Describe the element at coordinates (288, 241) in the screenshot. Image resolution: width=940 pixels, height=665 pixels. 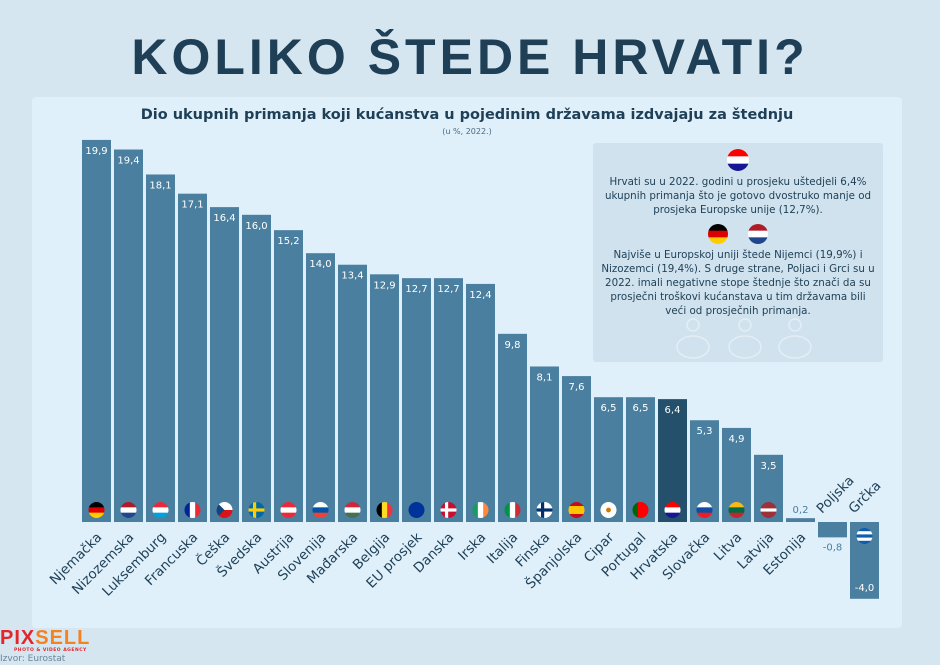
I see `value-label-6: 15,2` at that location.